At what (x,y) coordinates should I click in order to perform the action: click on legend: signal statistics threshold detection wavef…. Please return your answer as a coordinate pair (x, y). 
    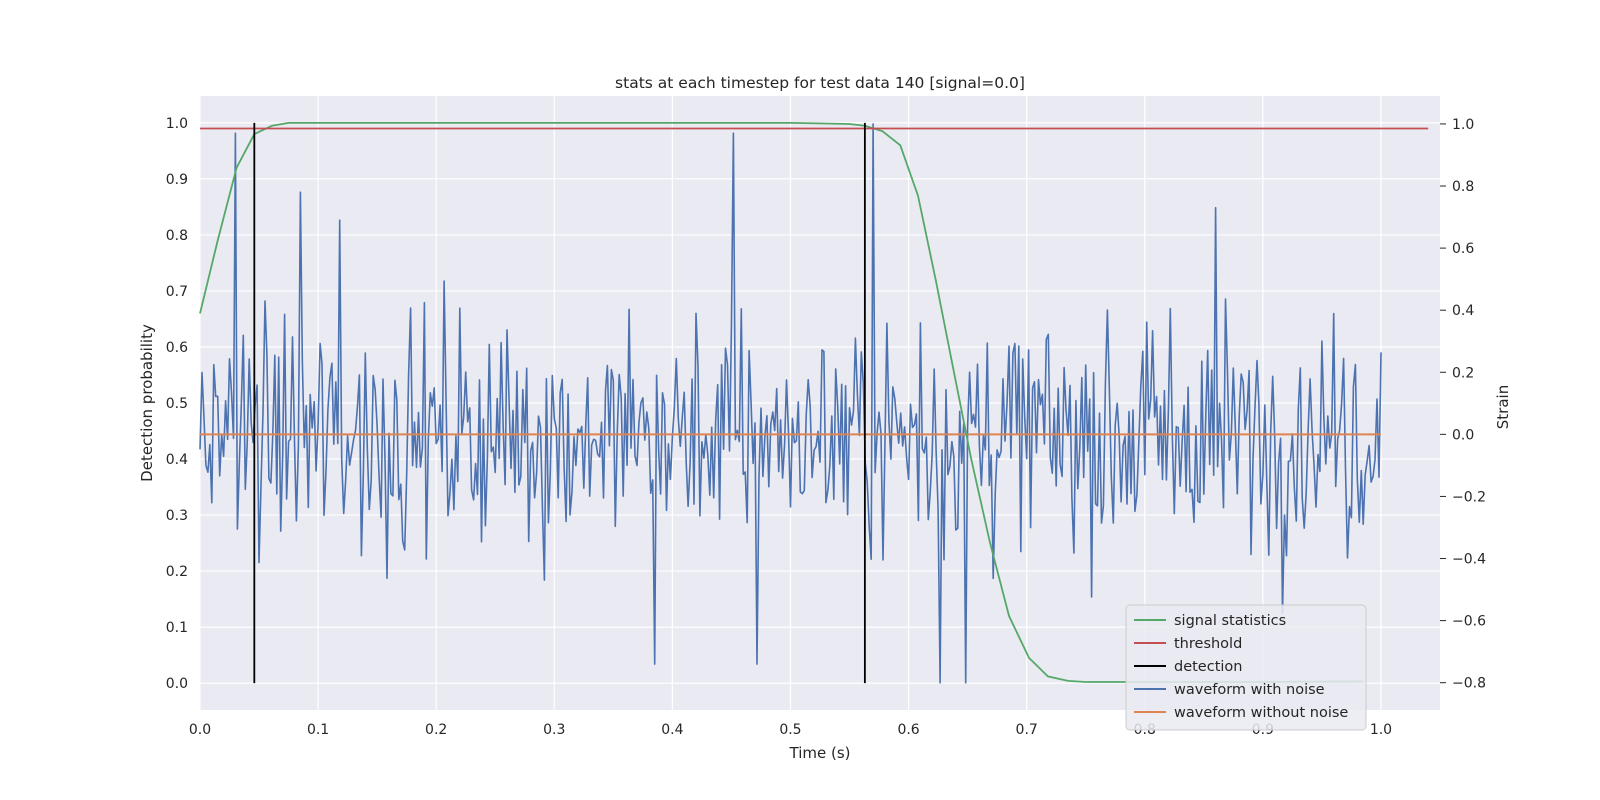
    Looking at the image, I should click on (1246, 667).